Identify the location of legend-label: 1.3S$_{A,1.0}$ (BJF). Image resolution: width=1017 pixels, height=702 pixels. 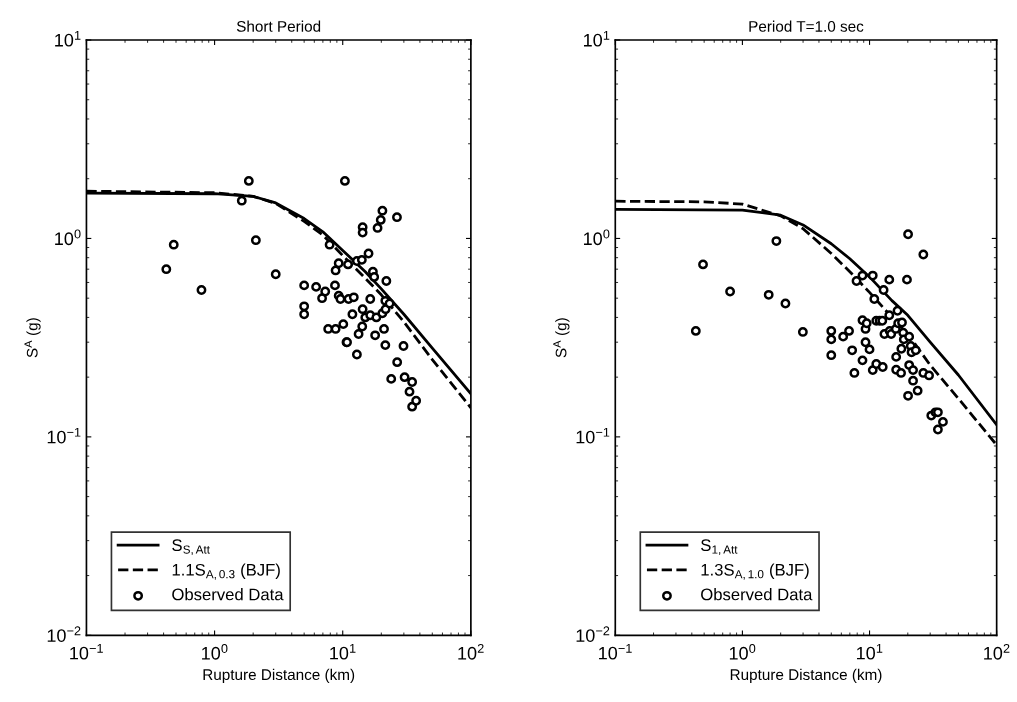
(755, 571).